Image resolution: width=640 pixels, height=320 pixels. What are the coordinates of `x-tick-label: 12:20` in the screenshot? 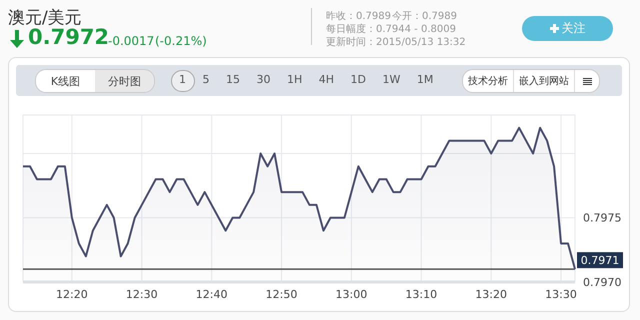 It's located at (72, 294).